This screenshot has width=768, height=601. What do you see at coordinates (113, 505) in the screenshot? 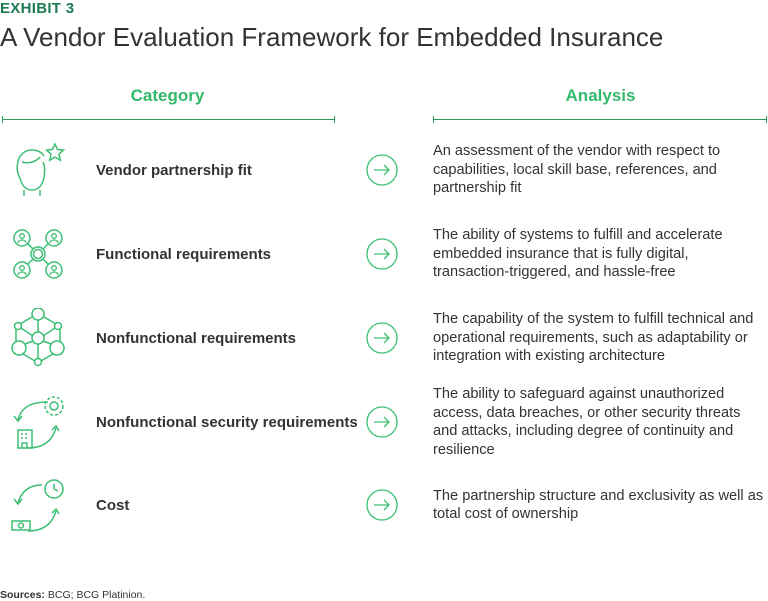
I see `category-label: Cost` at bounding box center [113, 505].